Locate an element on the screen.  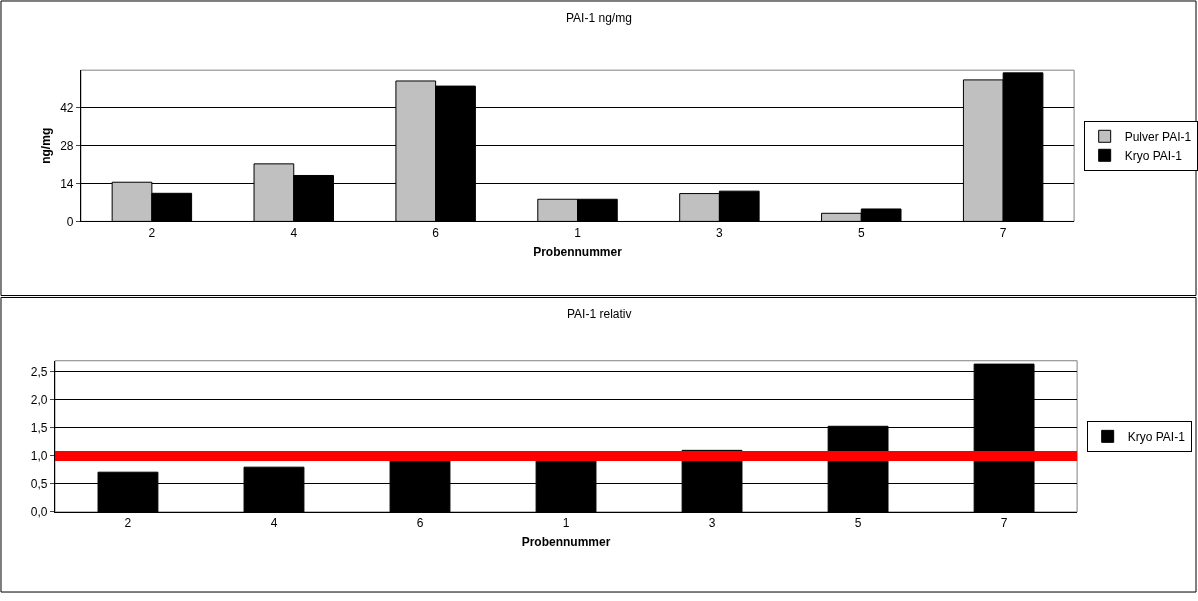
y-tick-label: 42 is located at coordinates (67, 108).